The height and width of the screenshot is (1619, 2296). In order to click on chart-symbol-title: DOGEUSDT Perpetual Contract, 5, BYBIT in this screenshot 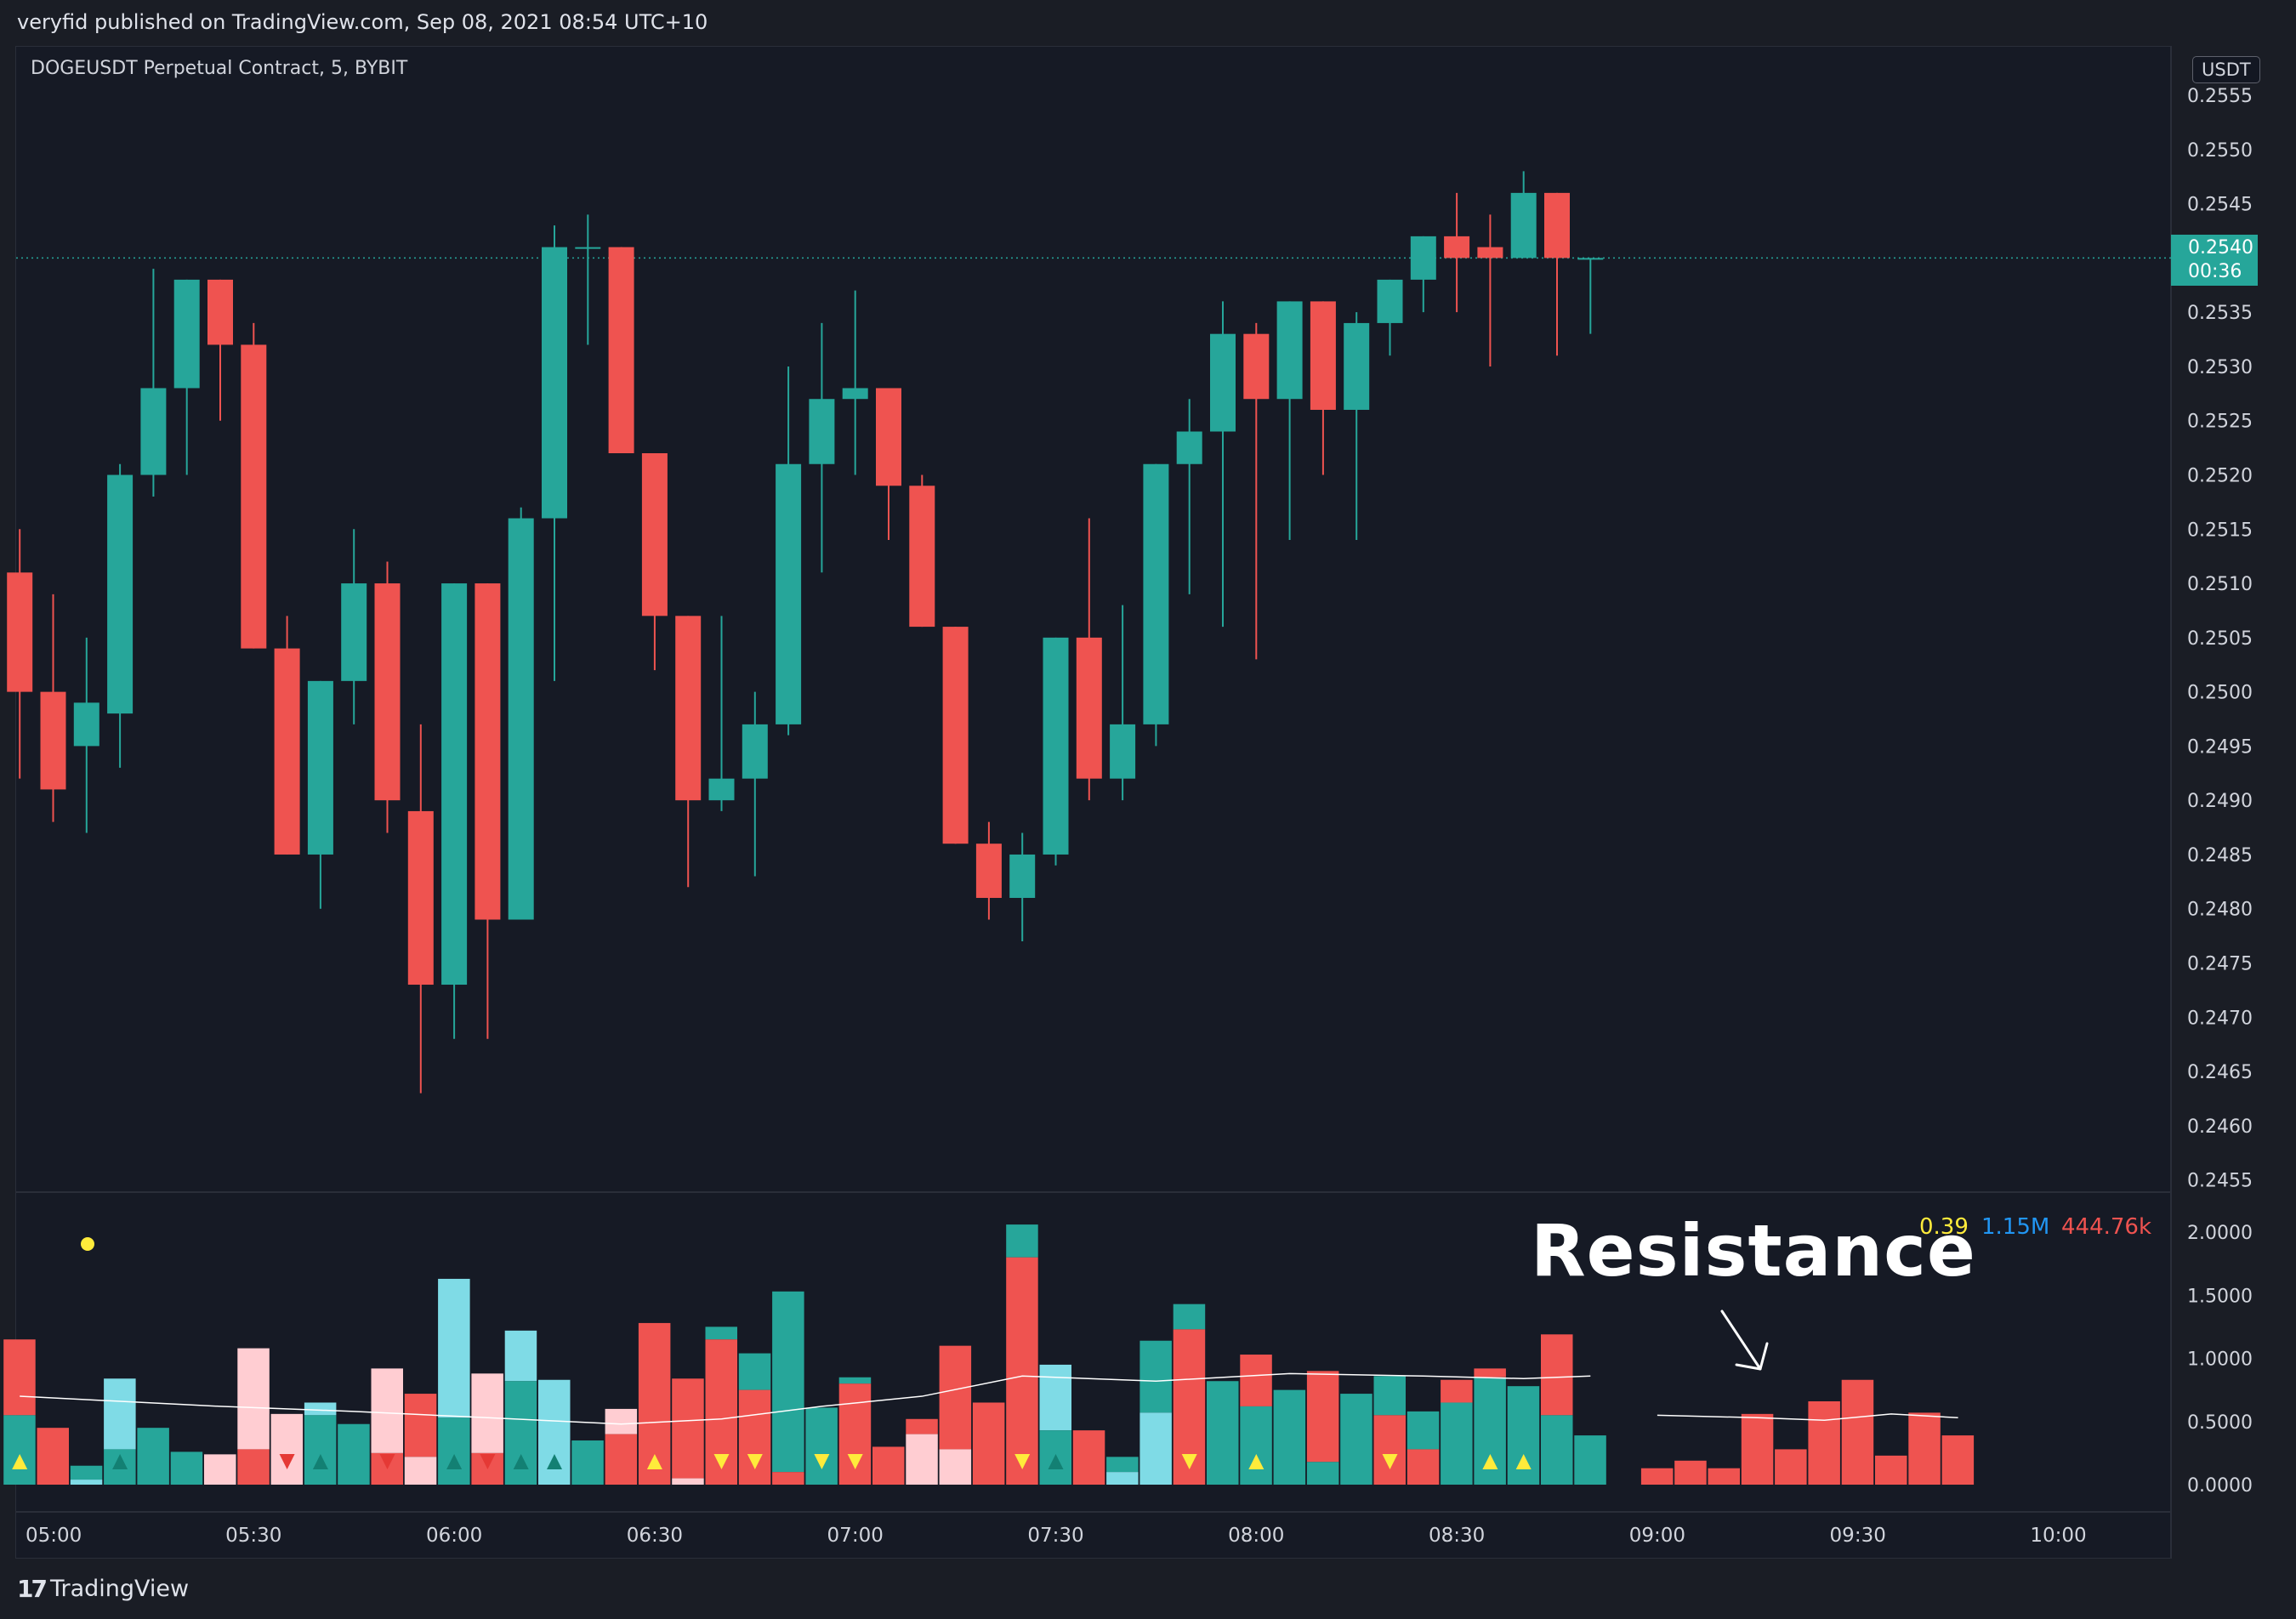, I will do `click(219, 69)`.